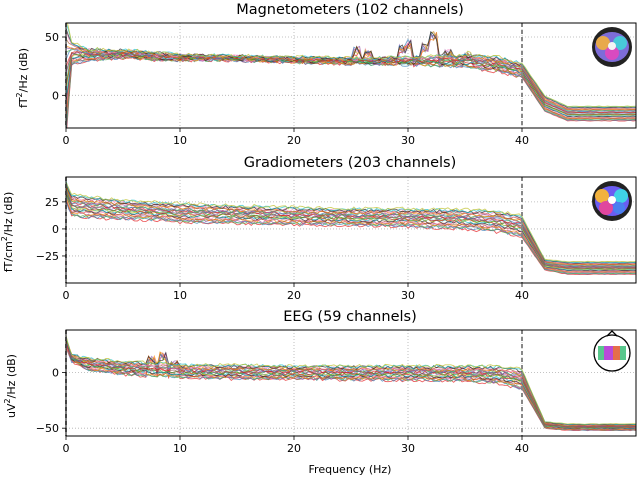  What do you see at coordinates (10, 386) in the screenshot?
I see `y-axis-label: uV2/Hz (dB)` at bounding box center [10, 386].